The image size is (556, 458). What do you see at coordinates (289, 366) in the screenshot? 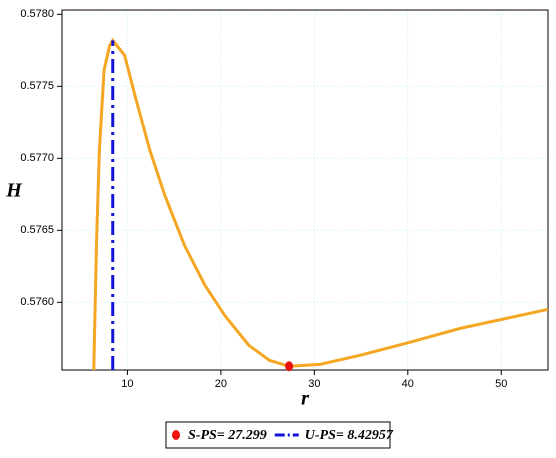
I see `point` at bounding box center [289, 366].